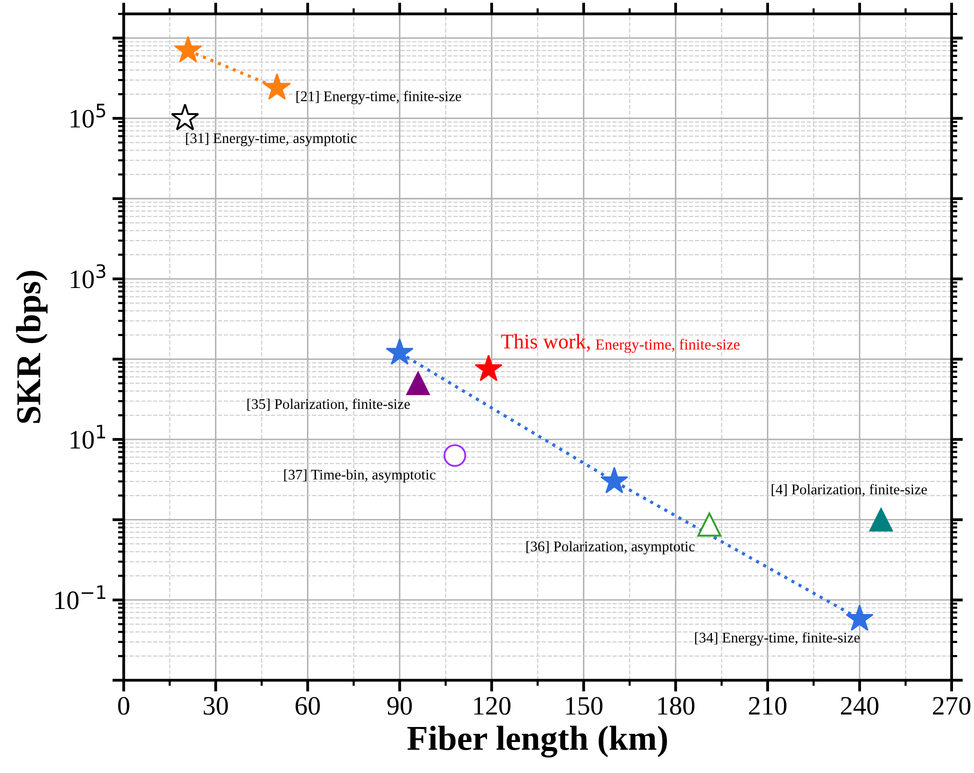 This screenshot has width=974, height=773. What do you see at coordinates (584, 705) in the screenshot?
I see `x-tick-label: 150` at bounding box center [584, 705].